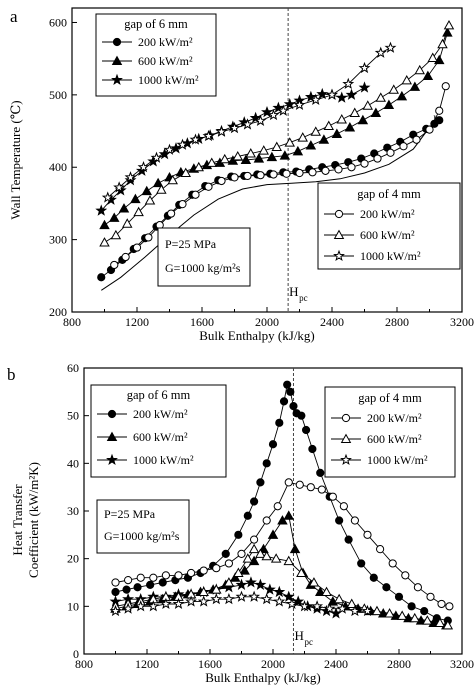 The width and height of the screenshot is (474, 690). What do you see at coordinates (332, 322) in the screenshot?
I see `x-tick-label: 2400` at bounding box center [332, 322].